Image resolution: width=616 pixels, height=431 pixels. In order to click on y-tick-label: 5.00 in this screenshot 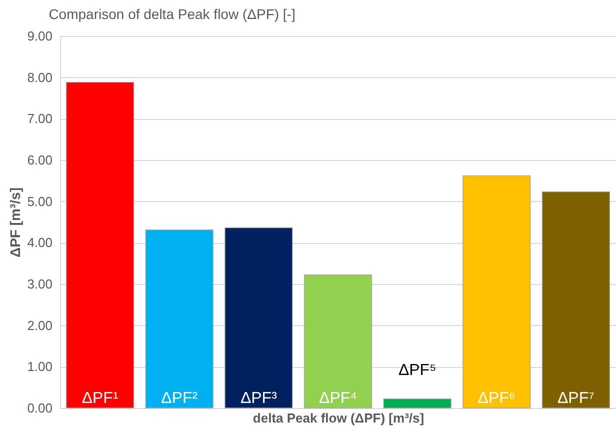, I will do `click(39, 201)`.